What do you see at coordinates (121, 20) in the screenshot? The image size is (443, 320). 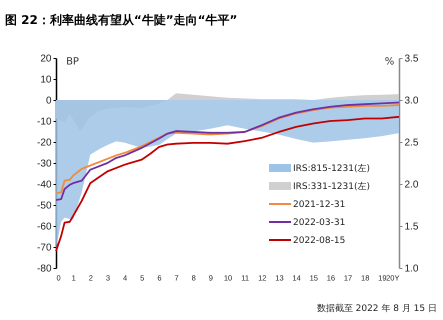 I see `chart-title: 图 22：利率曲线有望从“牛陡”走向“牛平”` at bounding box center [121, 20].